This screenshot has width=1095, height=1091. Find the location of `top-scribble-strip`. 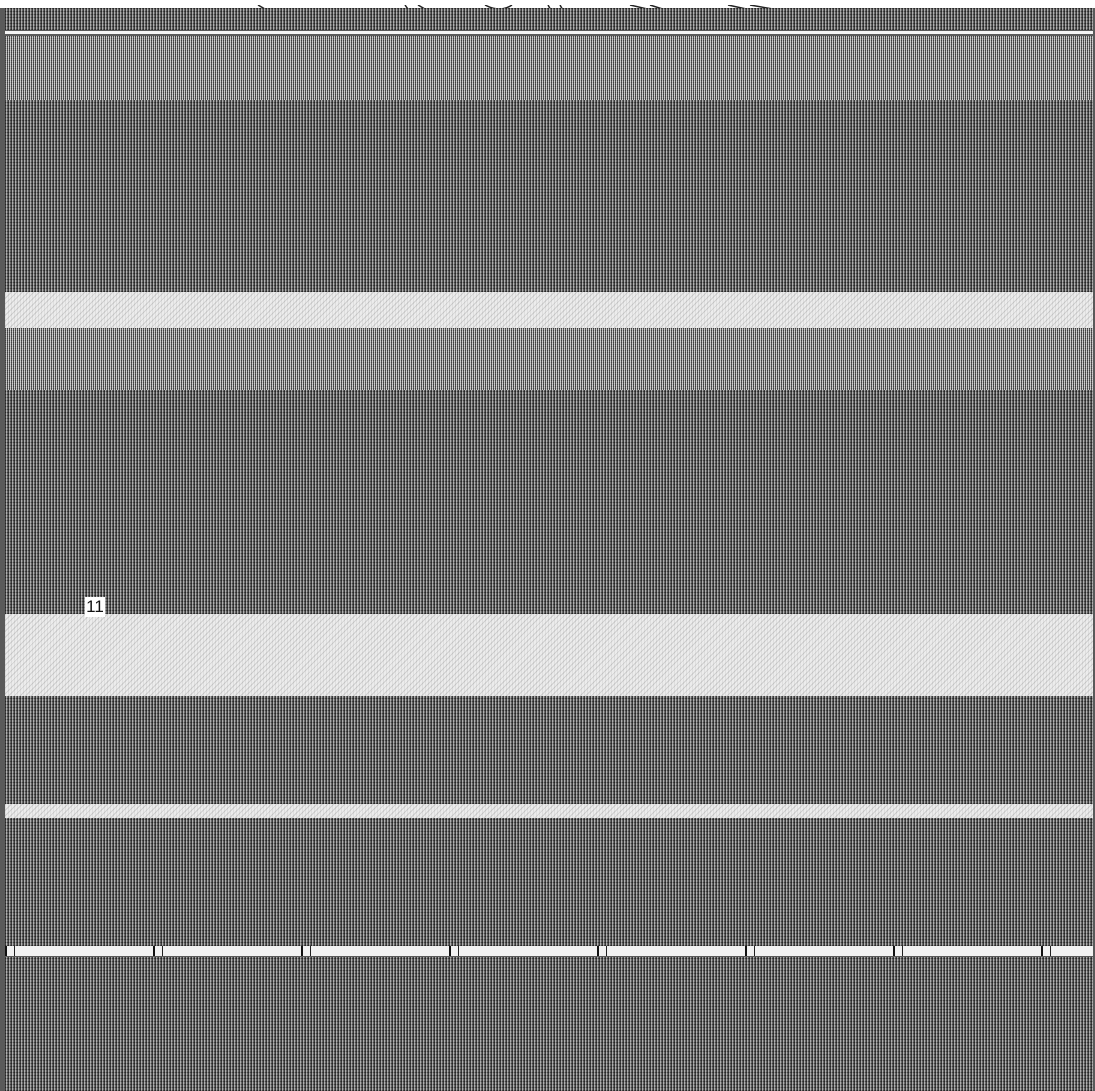

top-scribble-strip is located at coordinates (547, 6).